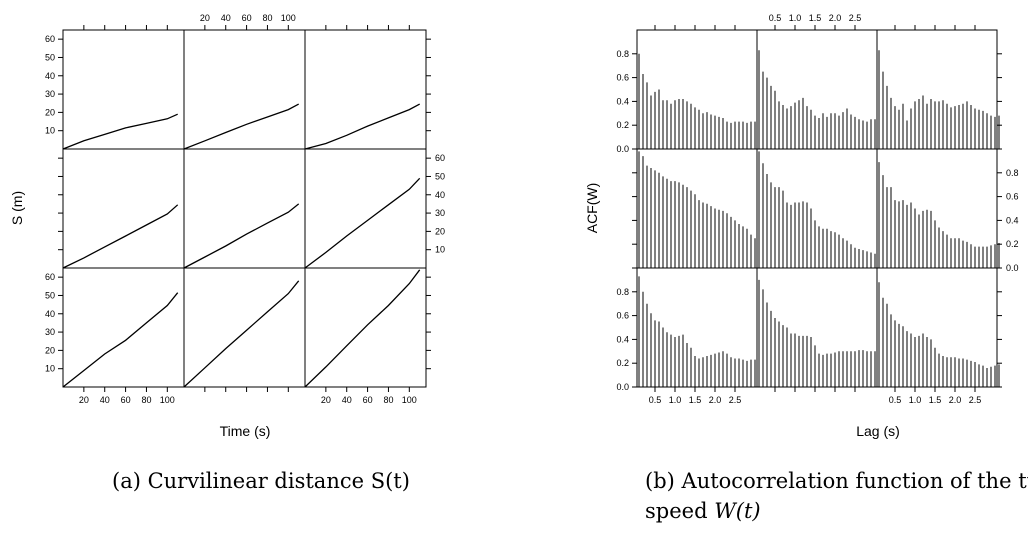 The width and height of the screenshot is (1028, 538). Describe the element at coordinates (737, 511) in the screenshot. I see `caption-b-math: W(t)` at that location.